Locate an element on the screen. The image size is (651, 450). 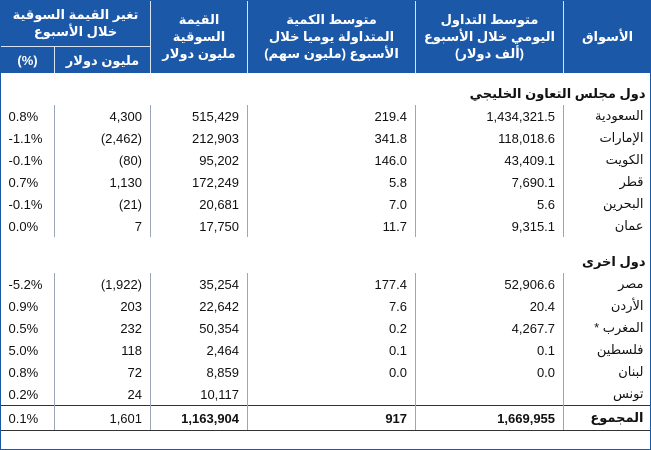
market-name: عمان is located at coordinates (607, 226).